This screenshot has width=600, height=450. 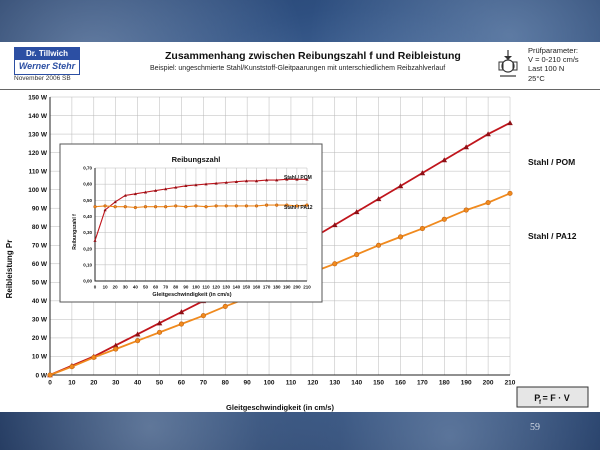 What do you see at coordinates (40, 357) in the screenshot?
I see `y-tick-label: 10 W` at bounding box center [40, 357].